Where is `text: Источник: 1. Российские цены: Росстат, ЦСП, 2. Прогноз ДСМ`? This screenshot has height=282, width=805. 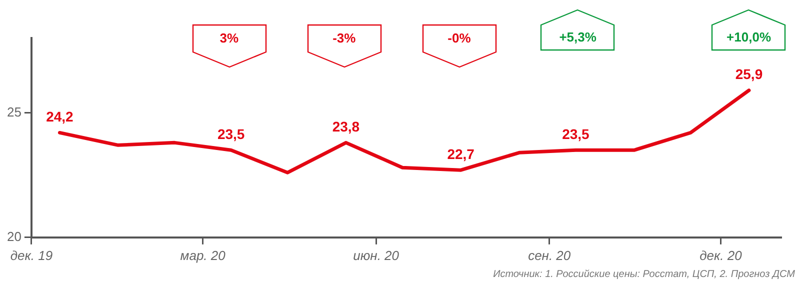 text: Источник: 1. Российские цены: Росстат, ЦСП, 2. Прогноз ДСМ is located at coordinates (644, 274).